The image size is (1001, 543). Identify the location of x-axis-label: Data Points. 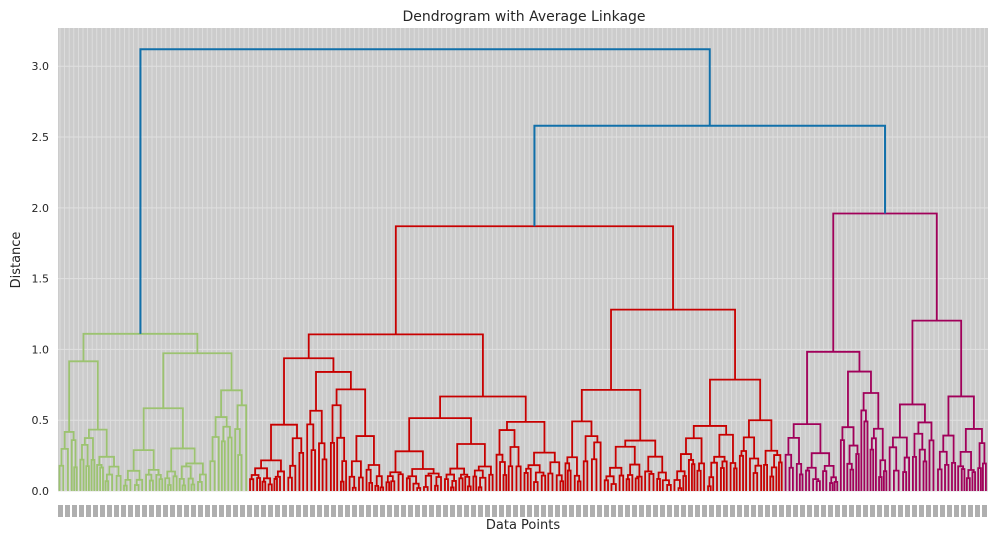
(523, 525).